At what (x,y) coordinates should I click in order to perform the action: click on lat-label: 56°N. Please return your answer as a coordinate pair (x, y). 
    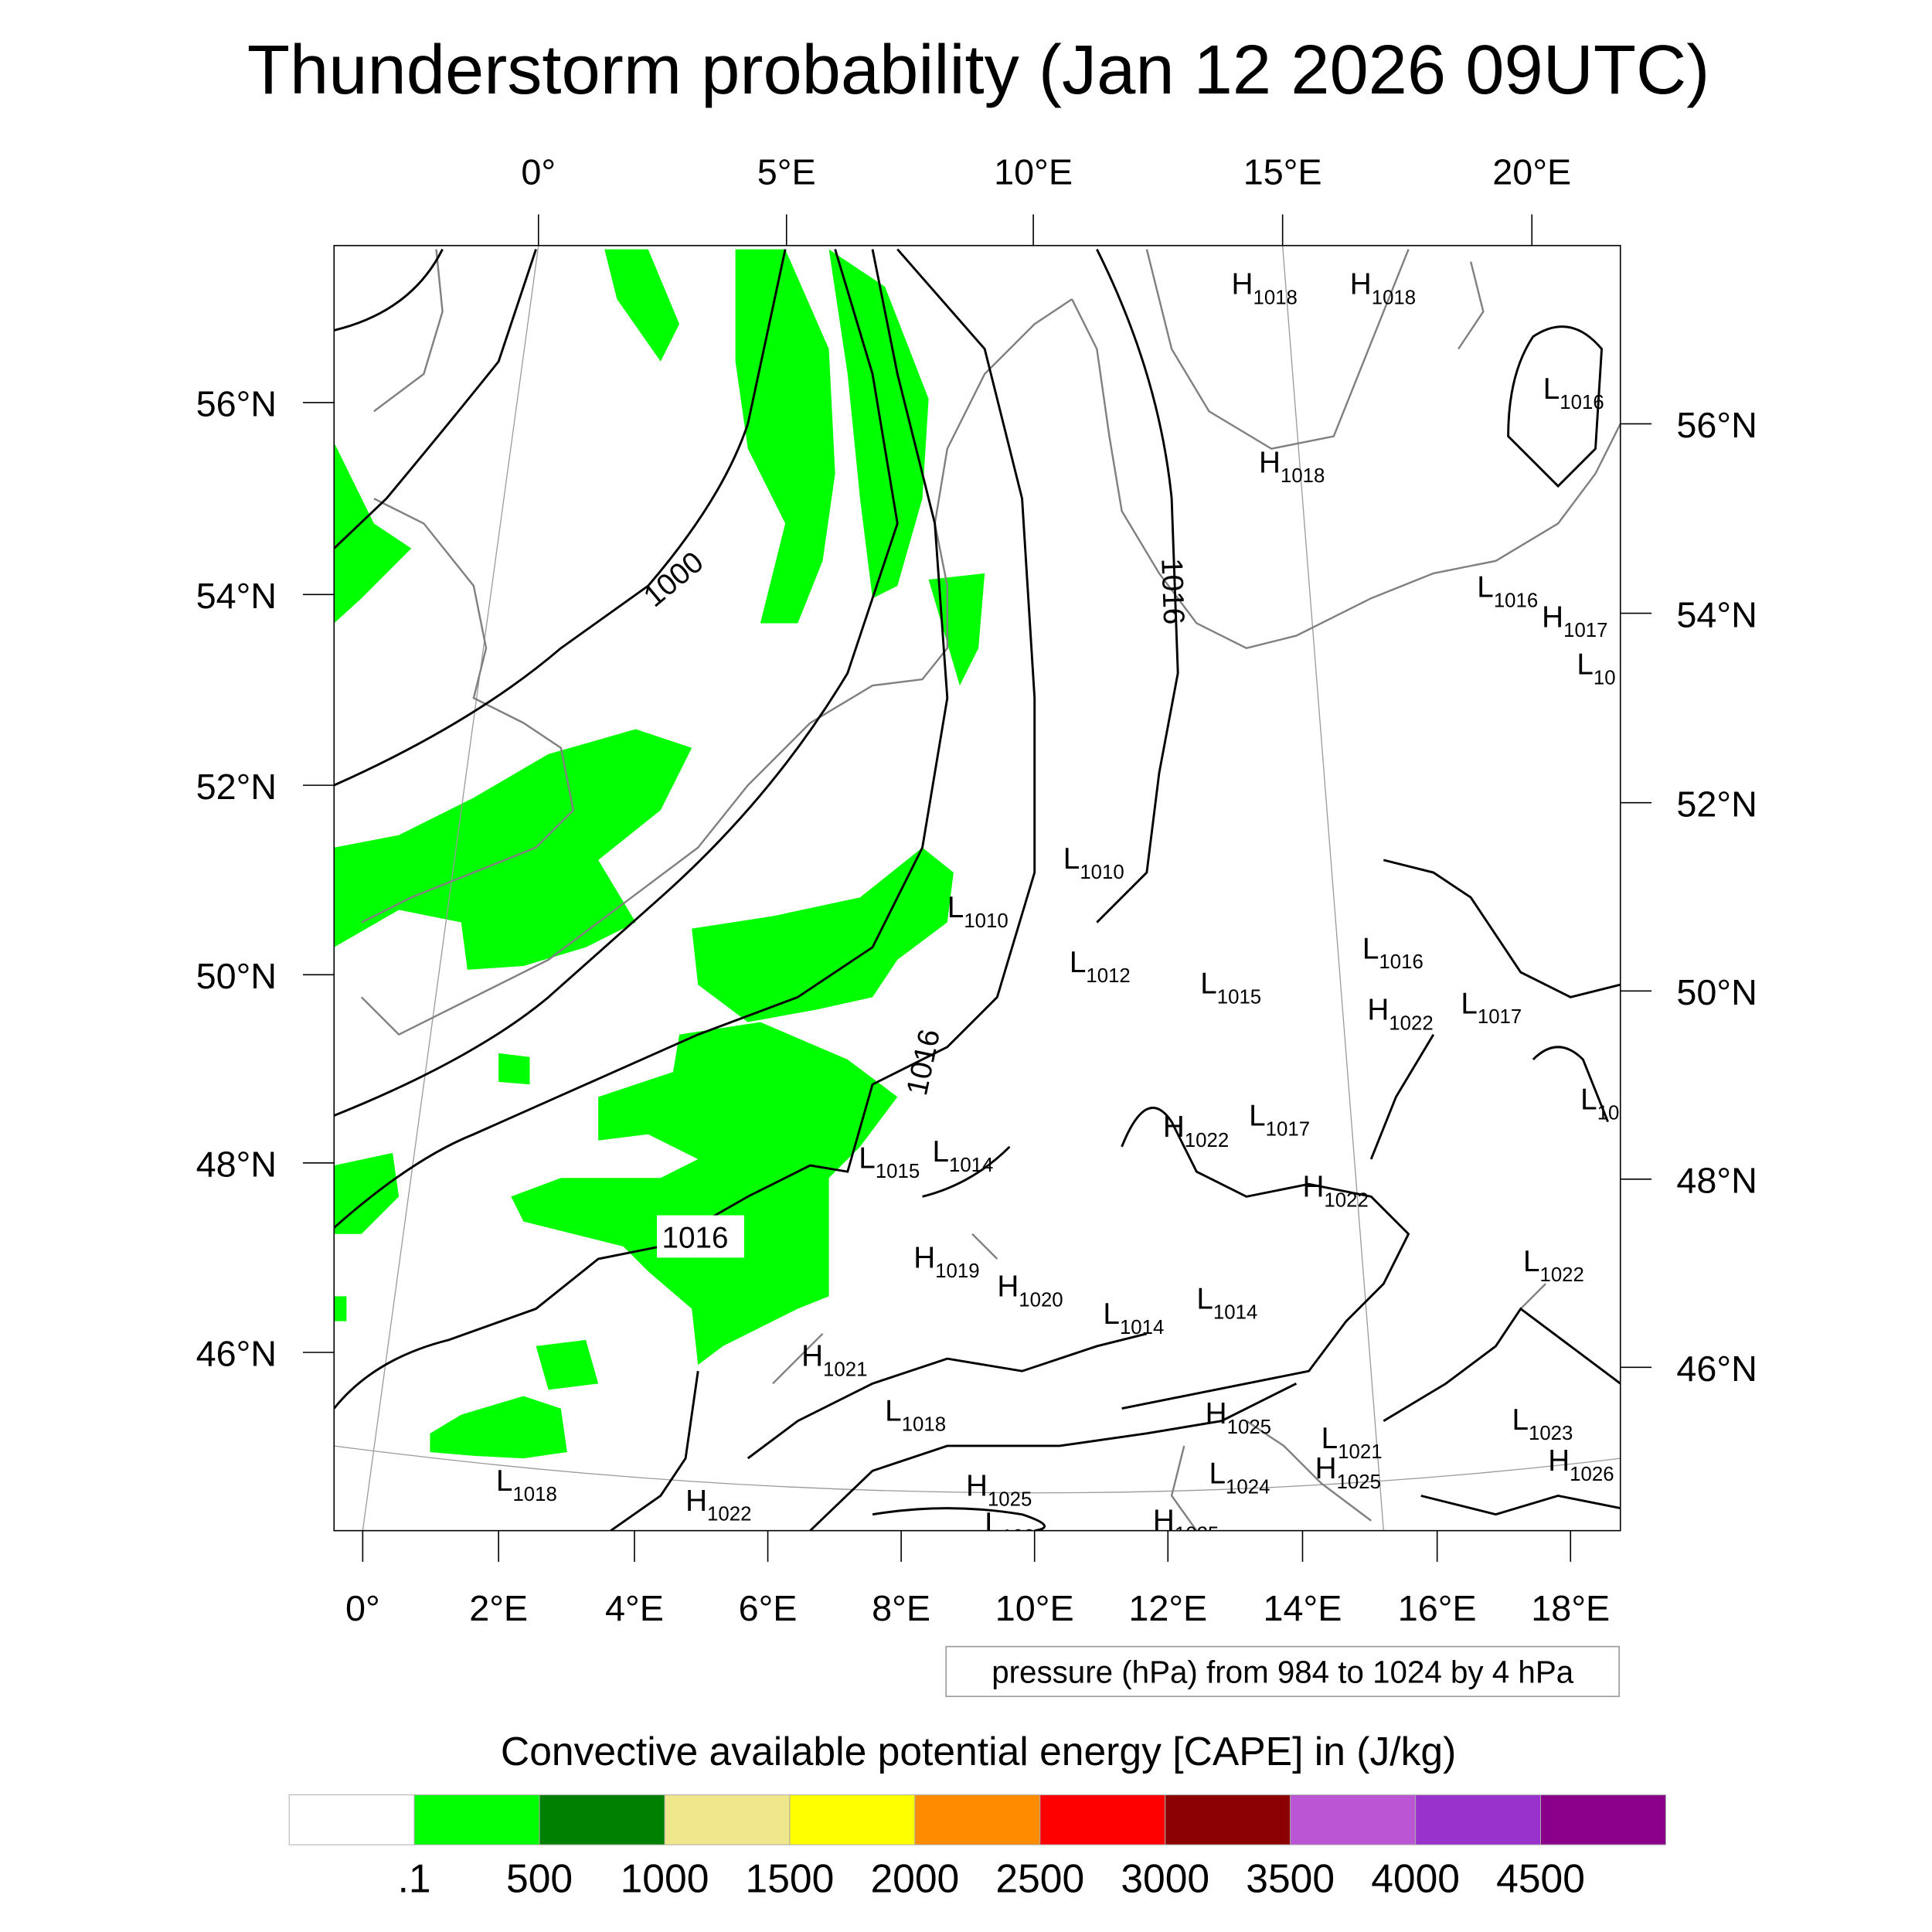
    Looking at the image, I should click on (237, 404).